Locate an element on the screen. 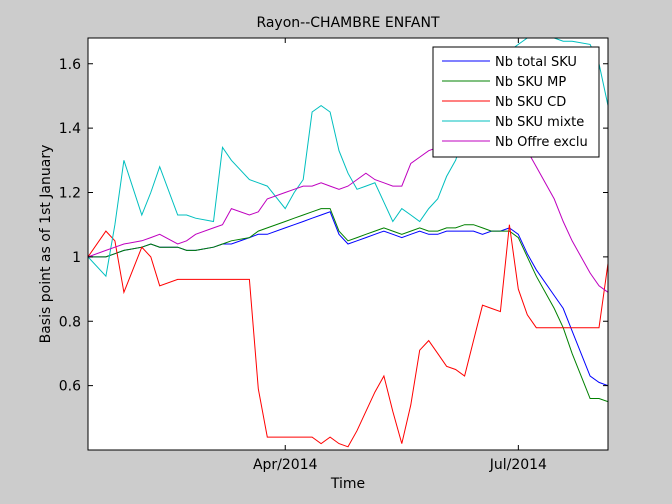 Image resolution: width=672 pixels, height=504 pixels. legend-box is located at coordinates (516, 102).